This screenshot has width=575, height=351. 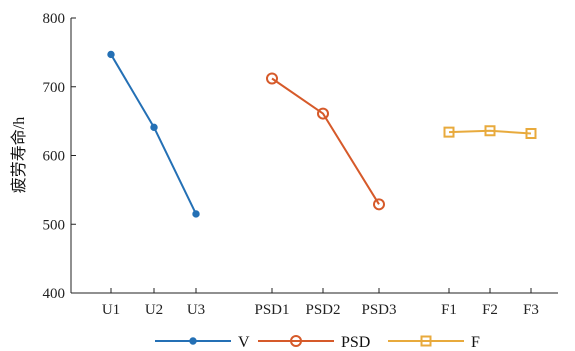 I want to click on y-axis-title: 疲劳寿命/h, so click(x=19, y=155).